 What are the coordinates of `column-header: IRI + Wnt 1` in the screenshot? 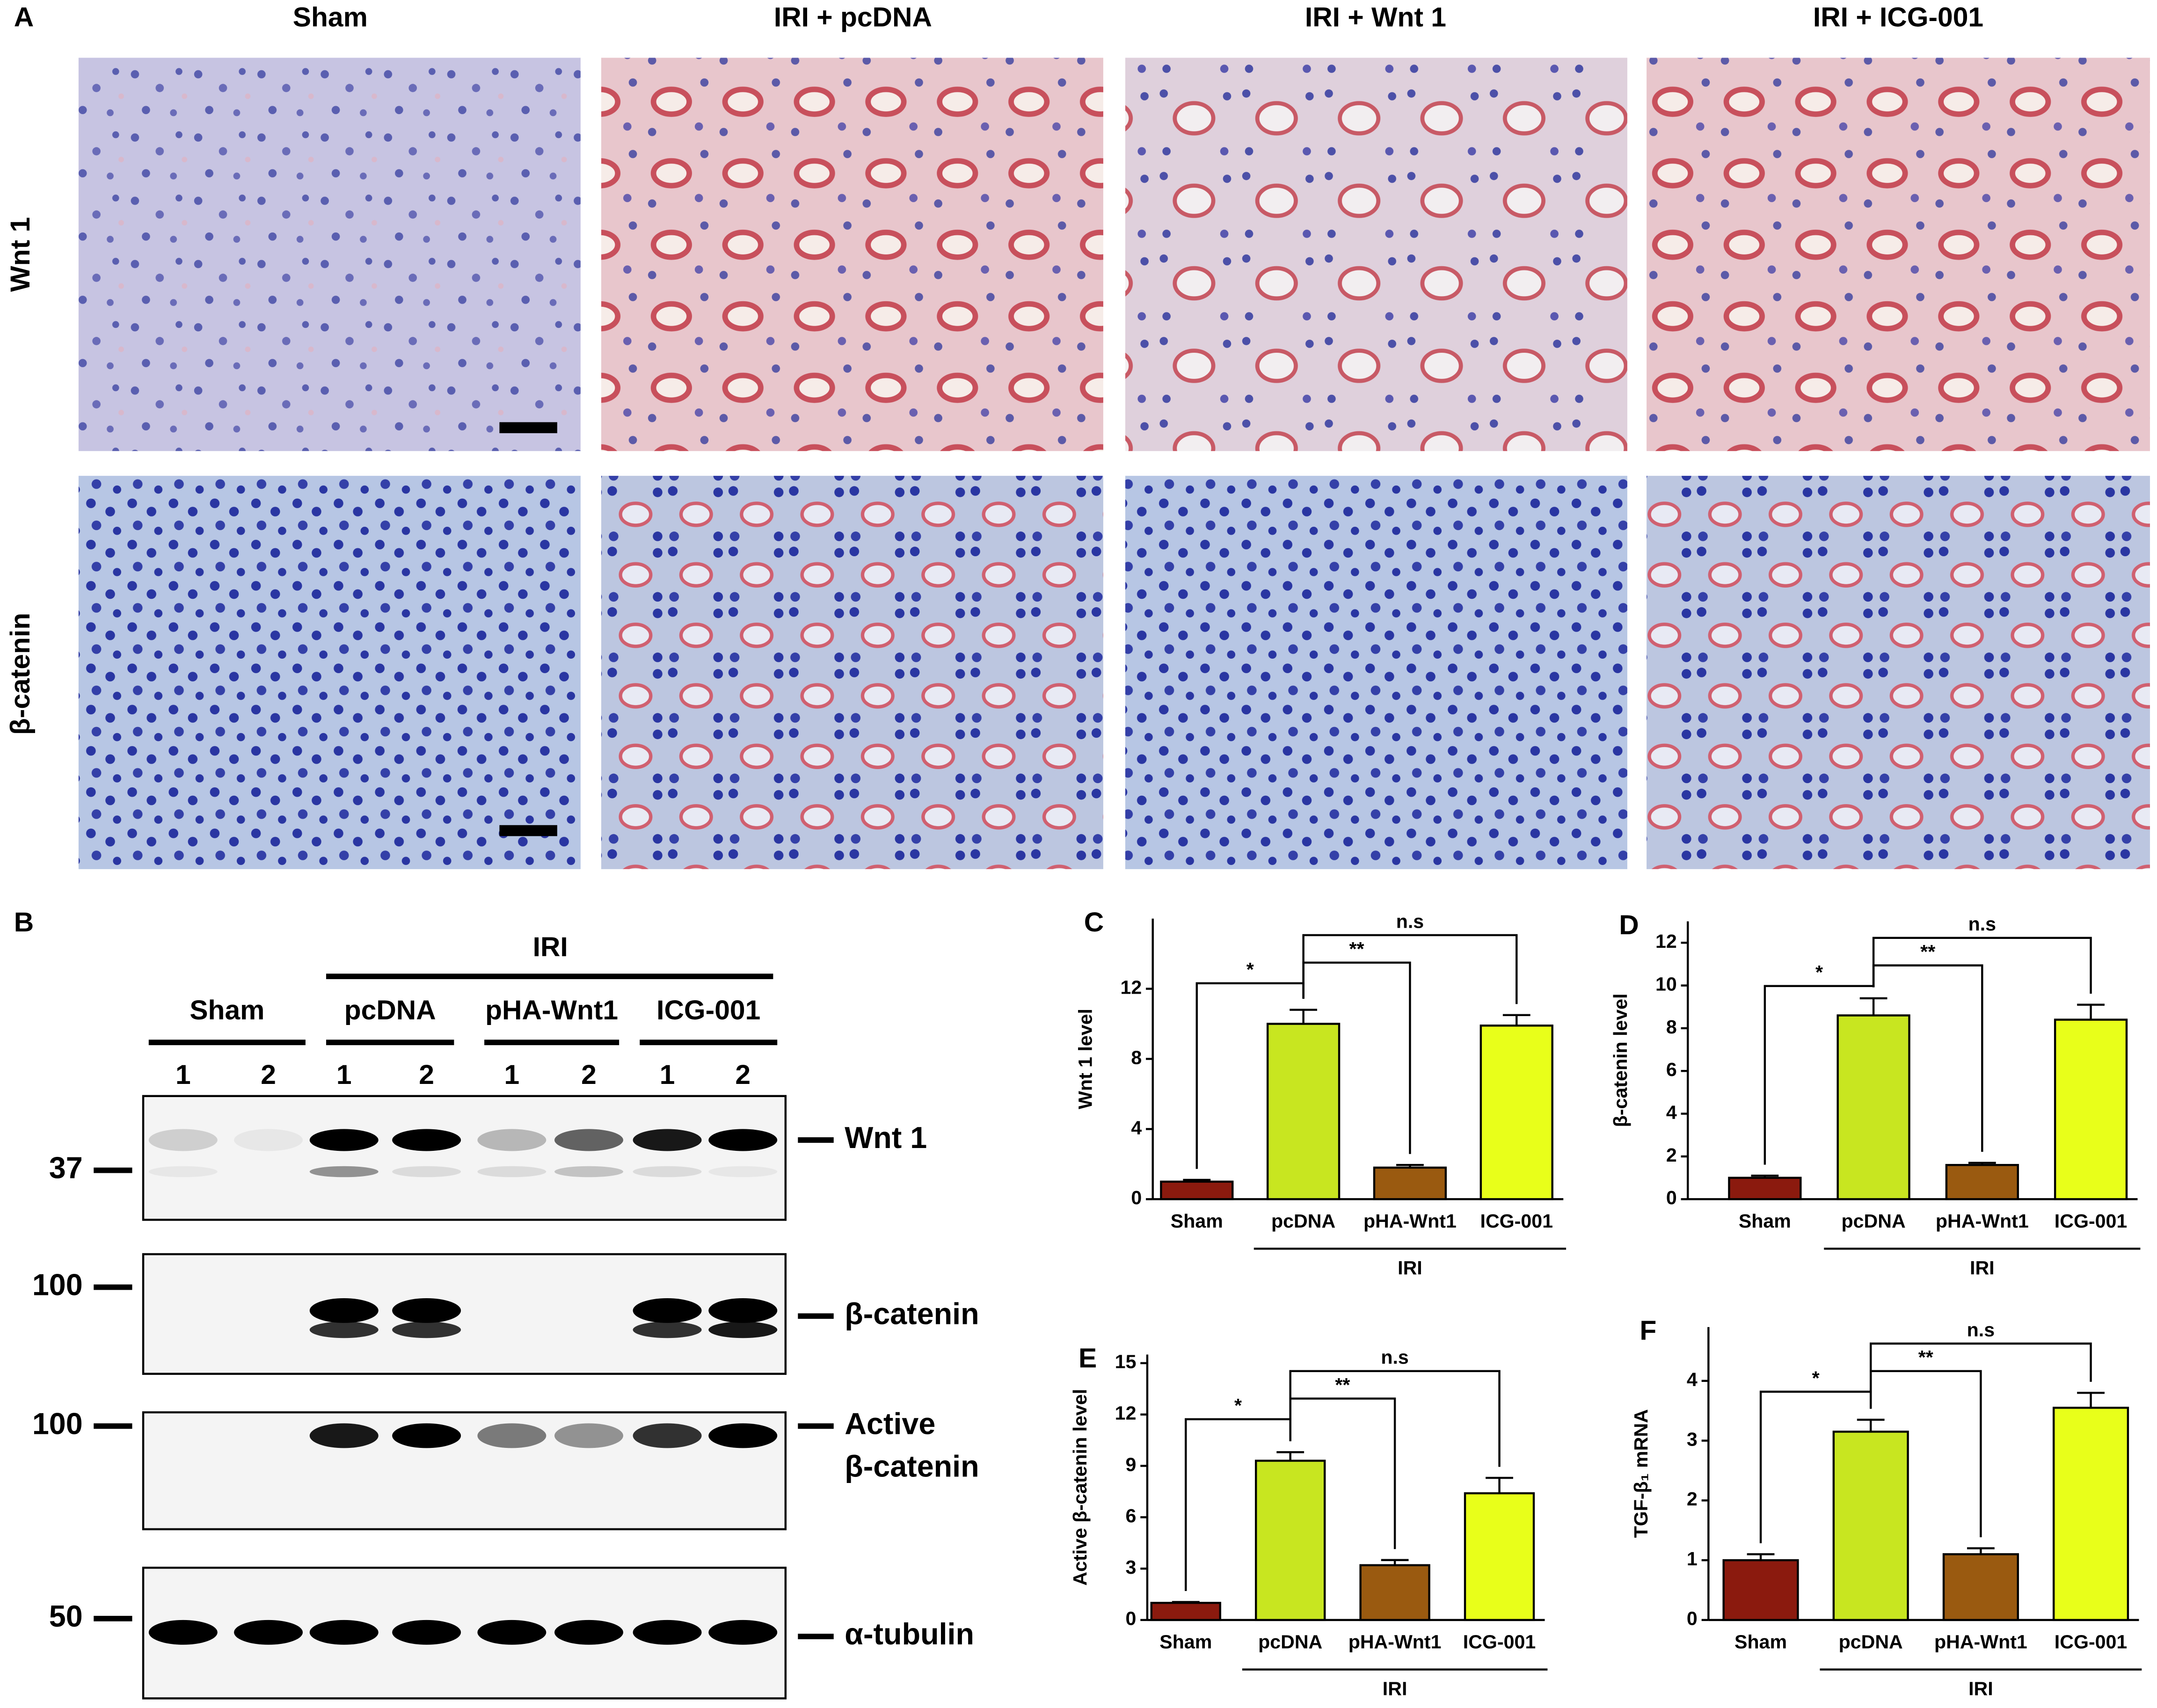 It's located at (1375, 17).